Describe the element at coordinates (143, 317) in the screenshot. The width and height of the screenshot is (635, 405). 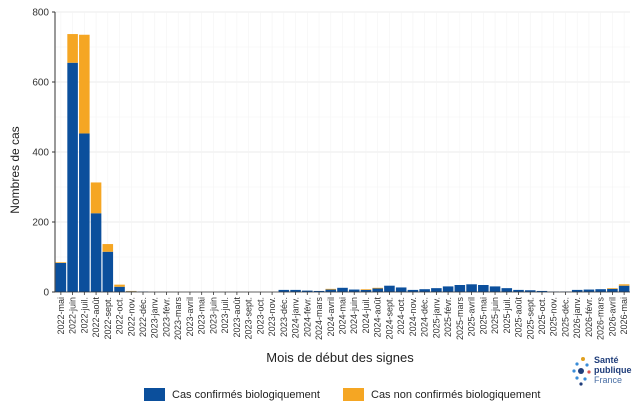
I see `x-tick-label: 2022-déc.` at that location.